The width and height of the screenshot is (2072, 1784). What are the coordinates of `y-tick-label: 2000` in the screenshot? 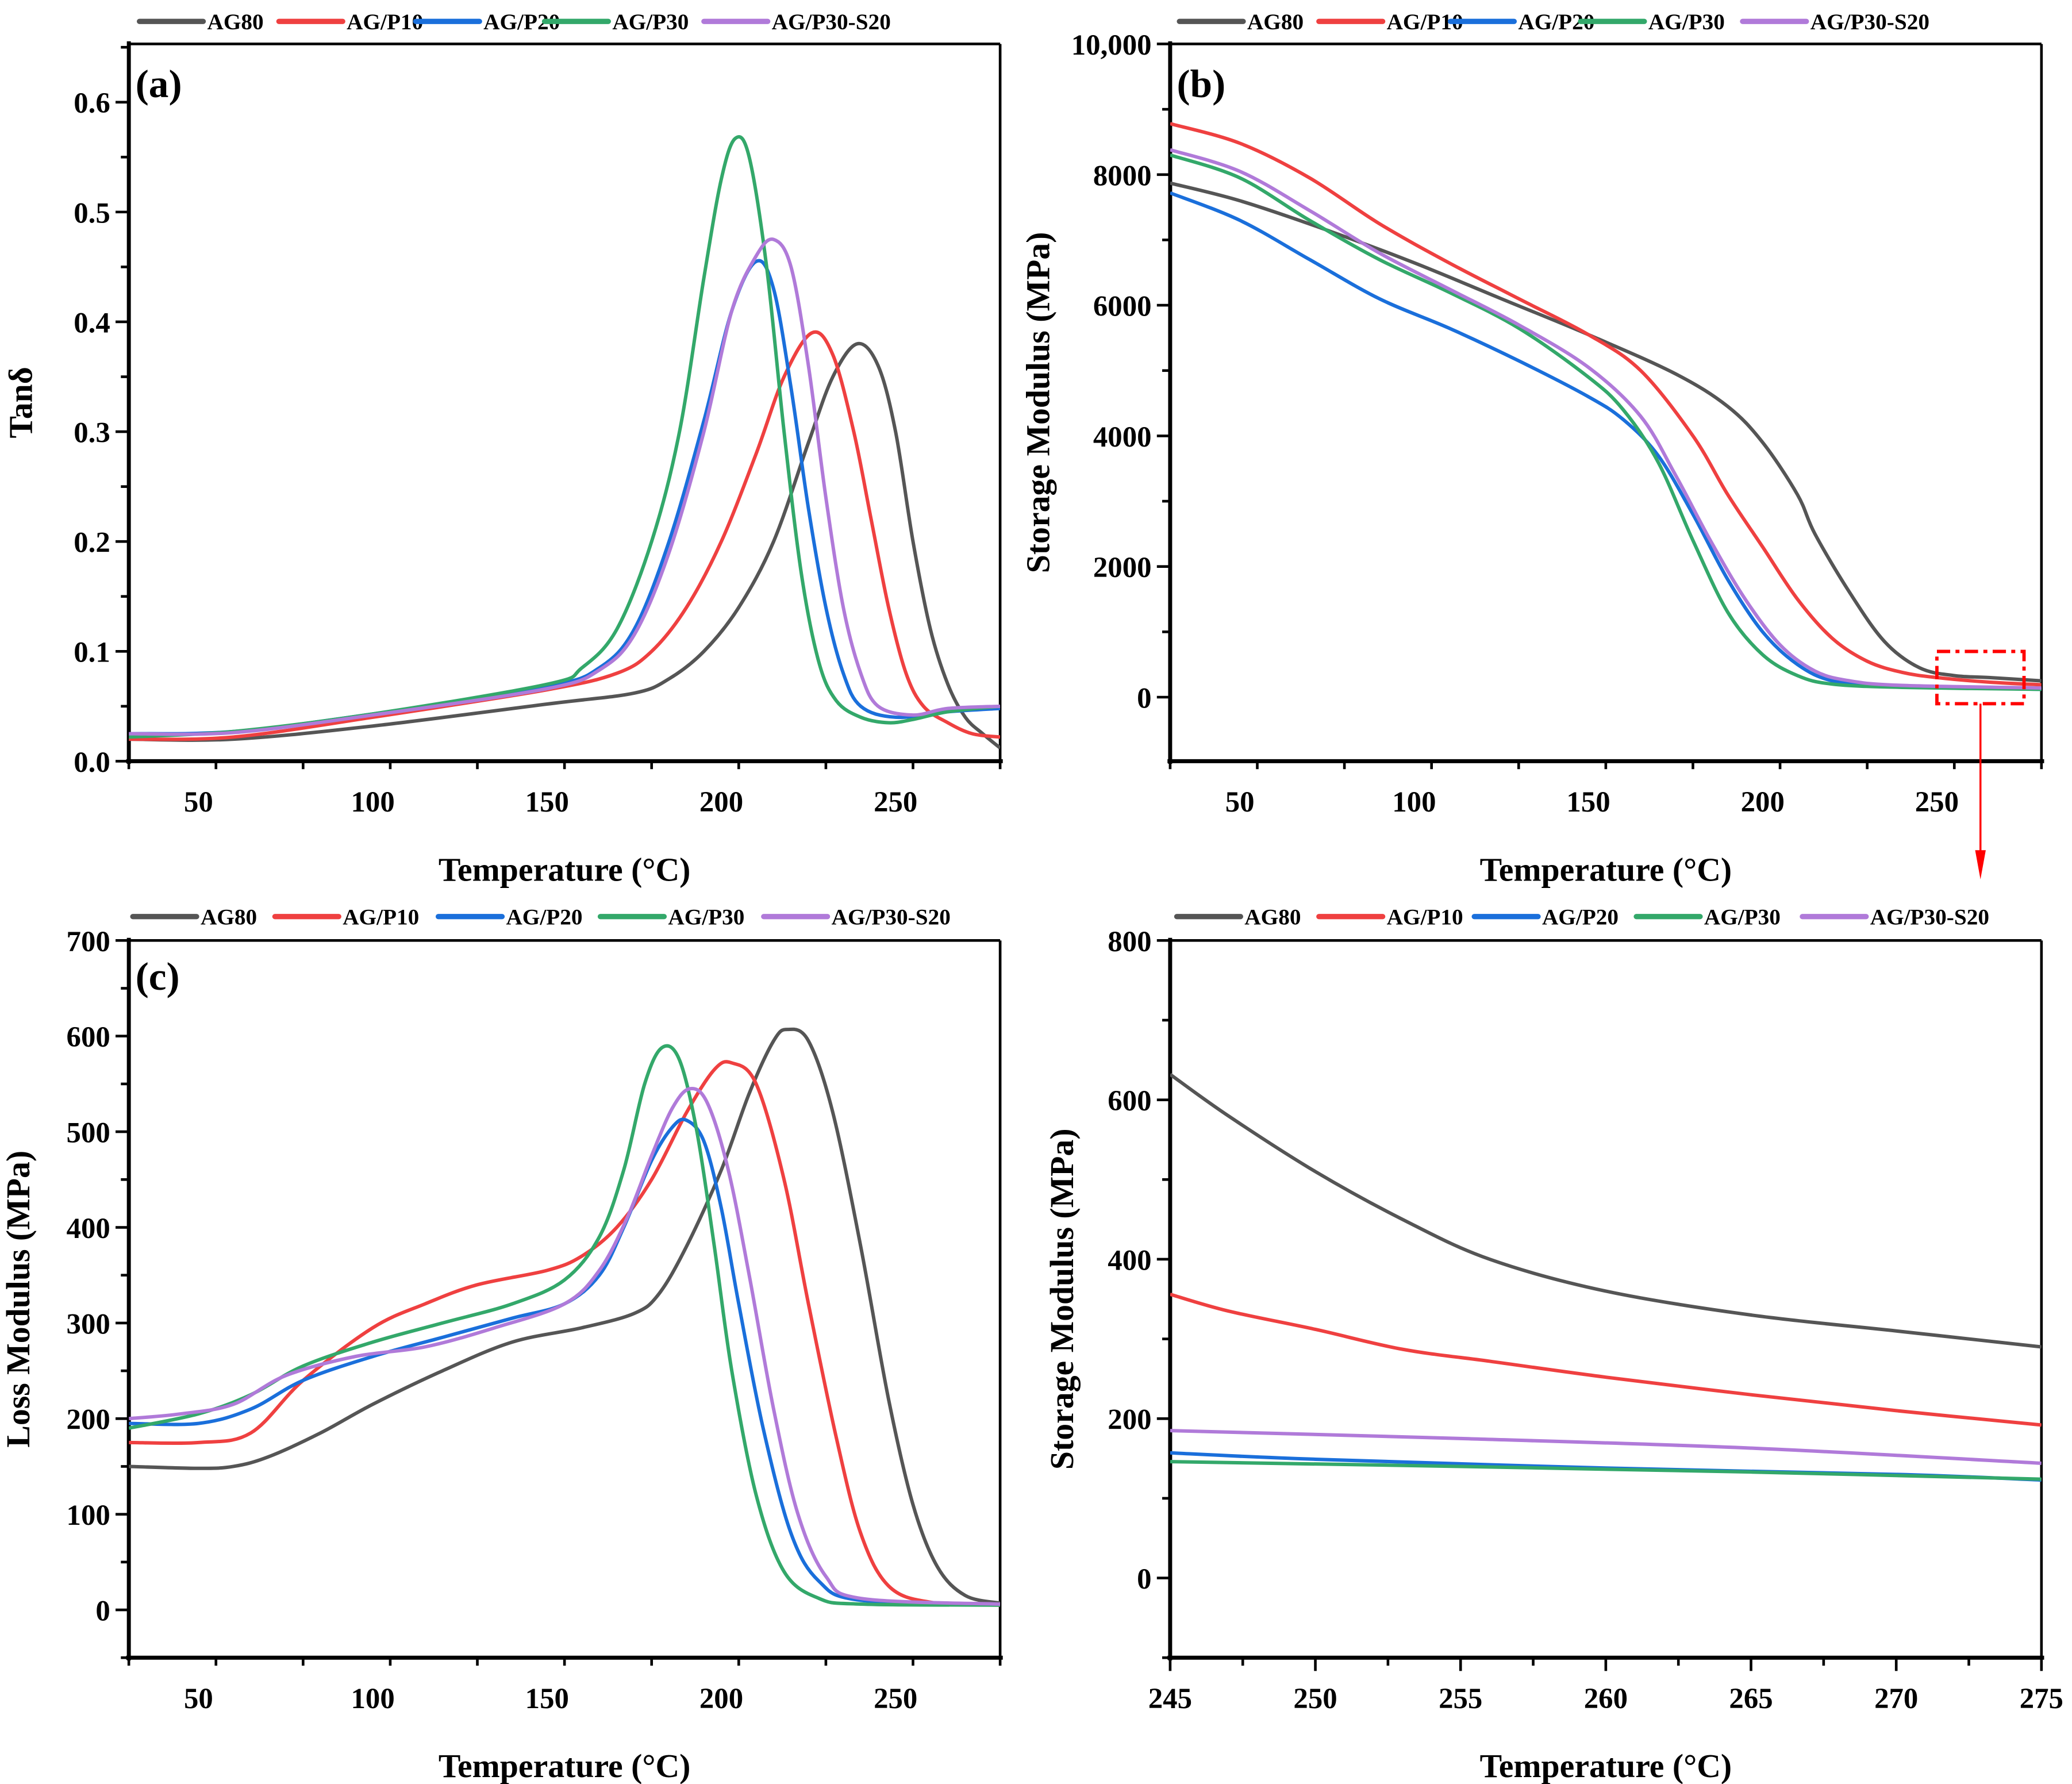 It's located at (1122, 567).